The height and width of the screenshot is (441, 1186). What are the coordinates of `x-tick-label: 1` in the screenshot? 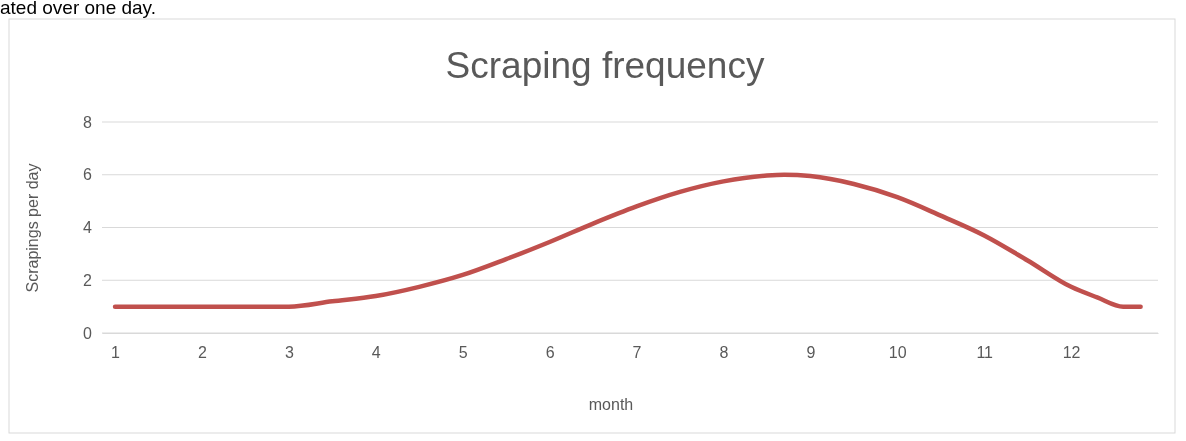 It's located at (116, 353).